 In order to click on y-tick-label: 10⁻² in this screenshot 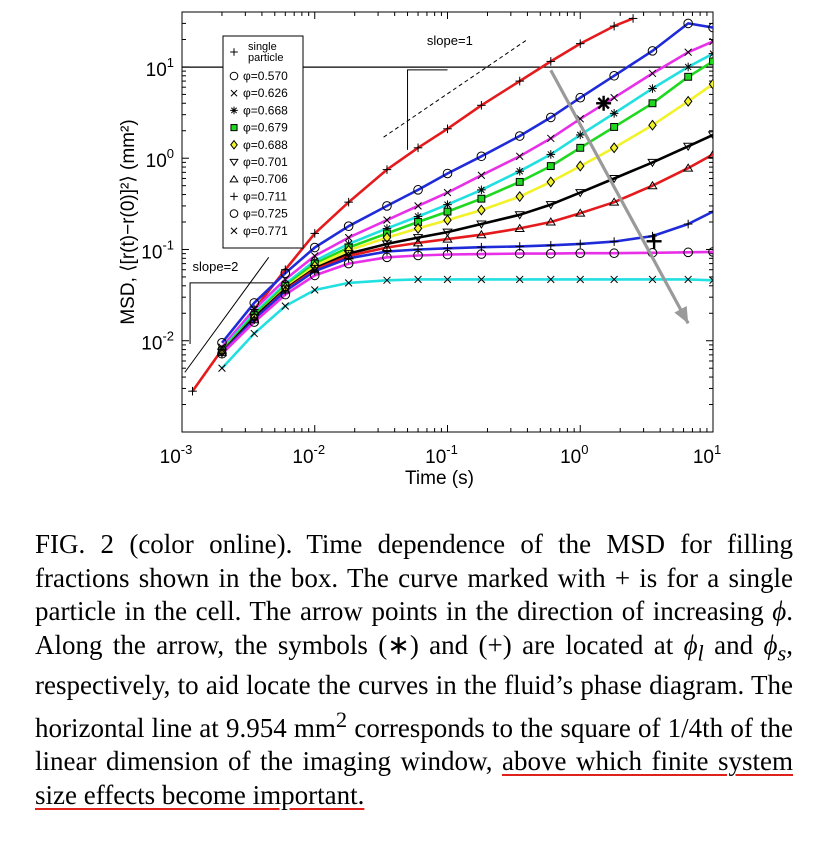, I will do `click(157, 342)`.